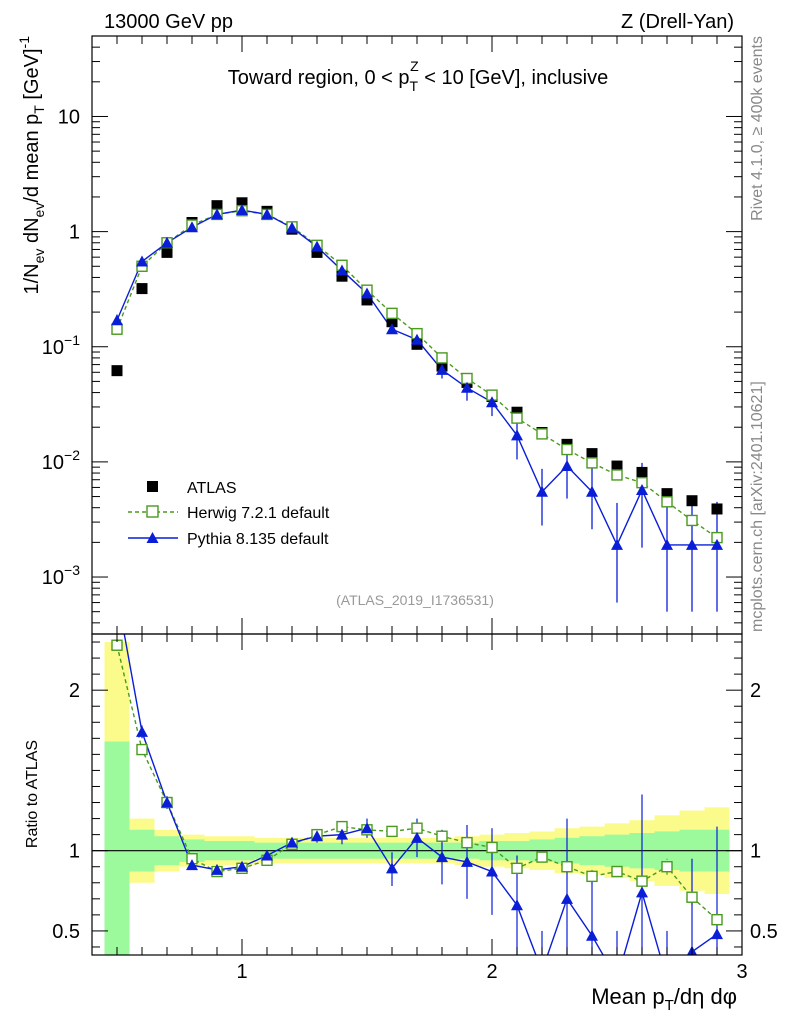  Describe the element at coordinates (152, 511) in the screenshot. I see `legend-herwig-marker` at that location.